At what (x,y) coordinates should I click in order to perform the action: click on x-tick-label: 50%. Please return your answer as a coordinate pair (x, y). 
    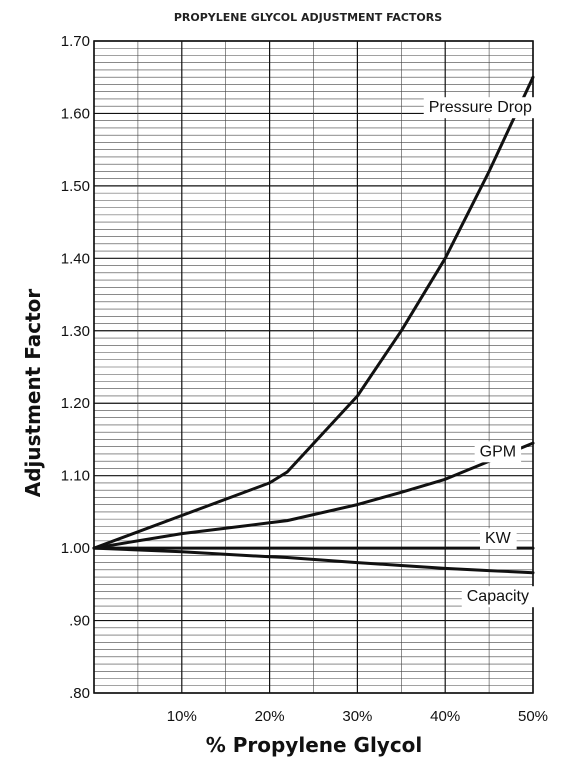
    Looking at the image, I should click on (533, 716).